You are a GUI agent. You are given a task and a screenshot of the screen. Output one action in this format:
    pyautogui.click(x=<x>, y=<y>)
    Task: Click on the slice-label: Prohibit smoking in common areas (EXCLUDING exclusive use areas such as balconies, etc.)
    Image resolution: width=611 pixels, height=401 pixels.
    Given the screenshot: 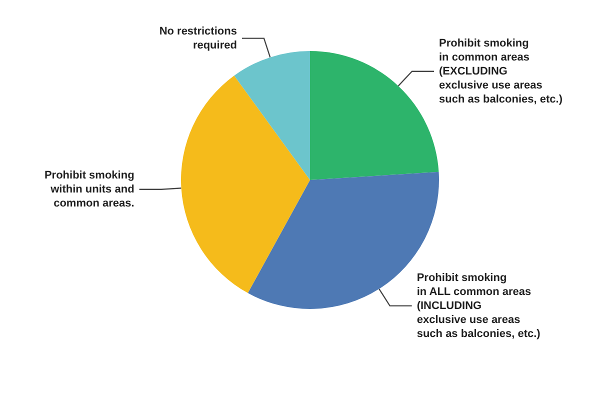 What is the action you would take?
    pyautogui.click(x=500, y=71)
    